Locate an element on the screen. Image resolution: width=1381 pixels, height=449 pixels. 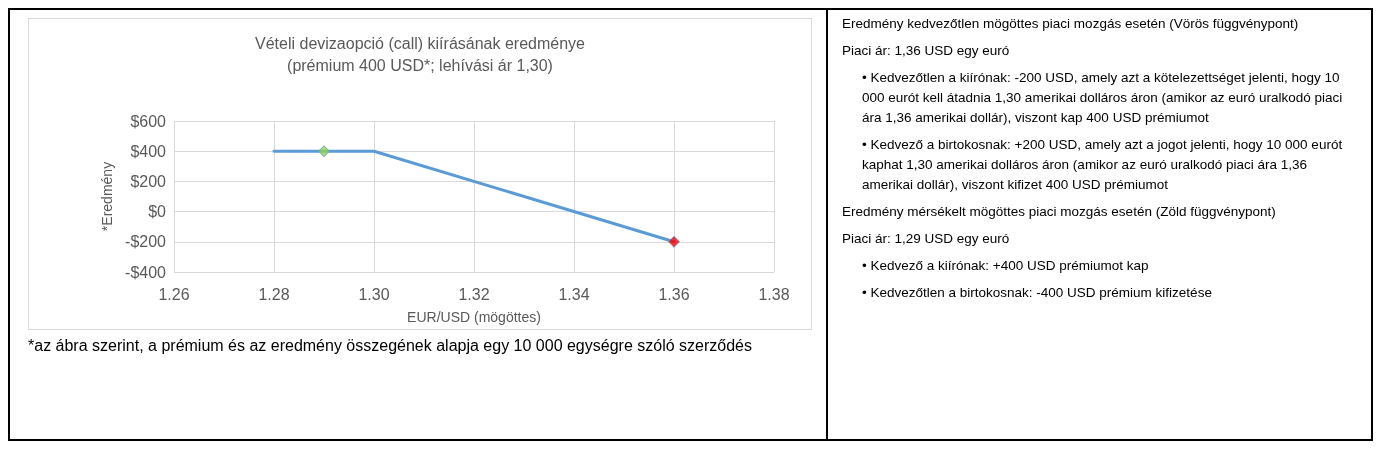
x-tick-label: 1.32 is located at coordinates (474, 294).